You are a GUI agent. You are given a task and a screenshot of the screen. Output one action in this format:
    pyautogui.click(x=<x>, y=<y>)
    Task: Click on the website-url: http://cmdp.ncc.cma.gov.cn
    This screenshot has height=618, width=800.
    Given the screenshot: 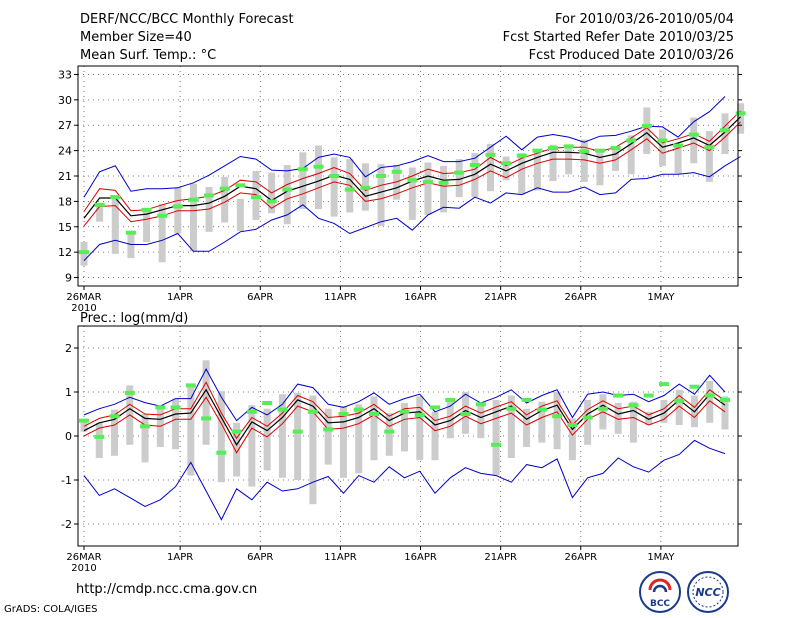 What is the action you would take?
    pyautogui.click(x=167, y=589)
    